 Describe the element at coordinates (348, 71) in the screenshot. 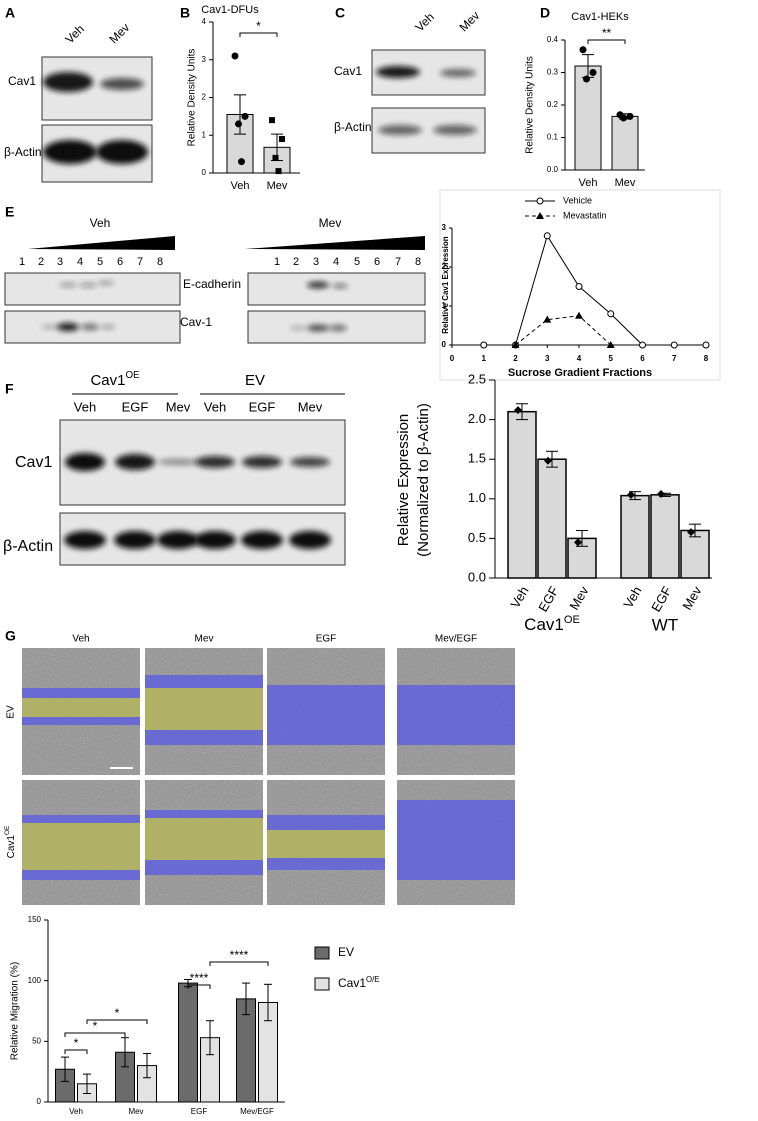

I see `row-label: Cav1` at that location.